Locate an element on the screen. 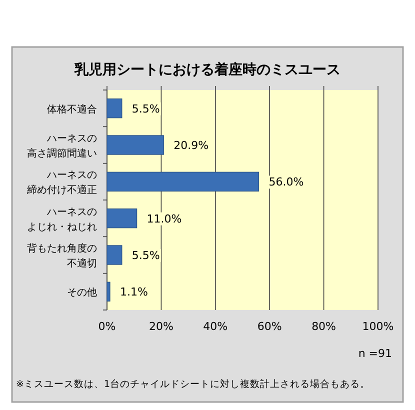 This screenshot has width=415, height=410. x-tick-label: 40% is located at coordinates (215, 326).